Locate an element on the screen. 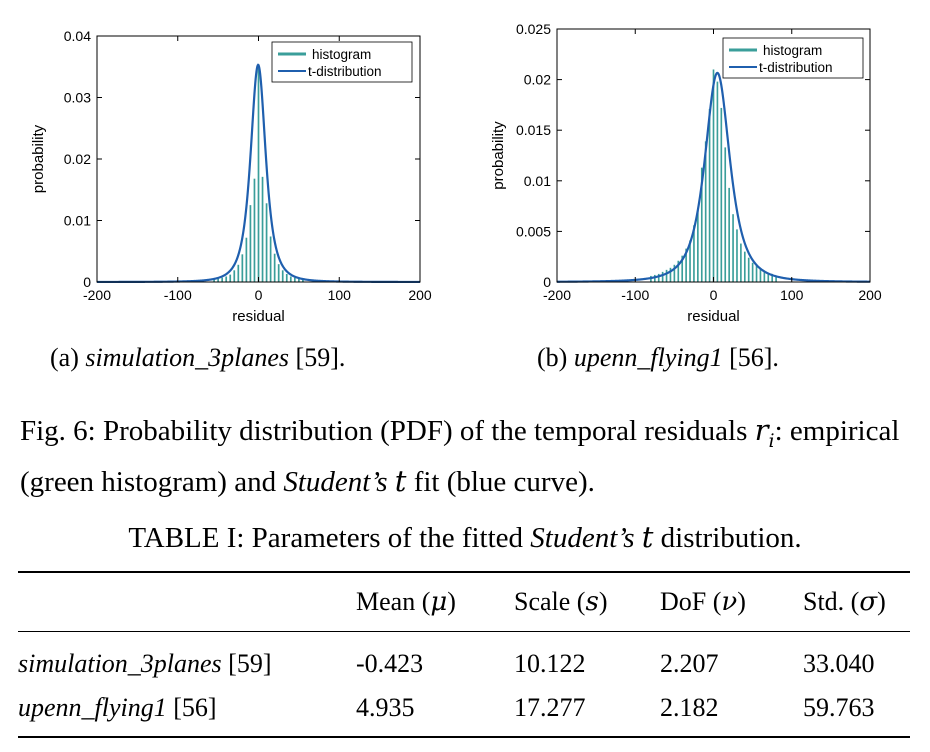 The image size is (930, 752). header-std-close: ) is located at coordinates (881, 601).